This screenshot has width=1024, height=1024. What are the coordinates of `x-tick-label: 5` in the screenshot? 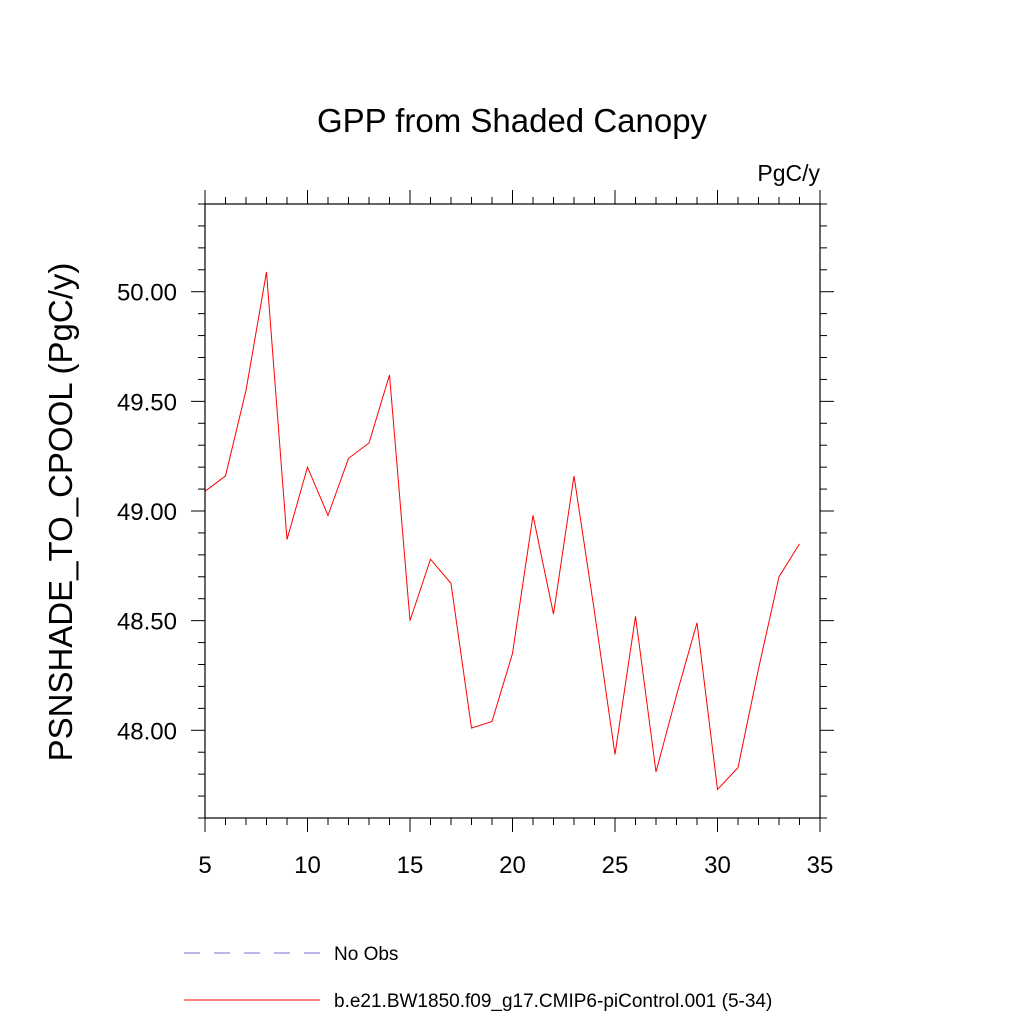 It's located at (204, 865).